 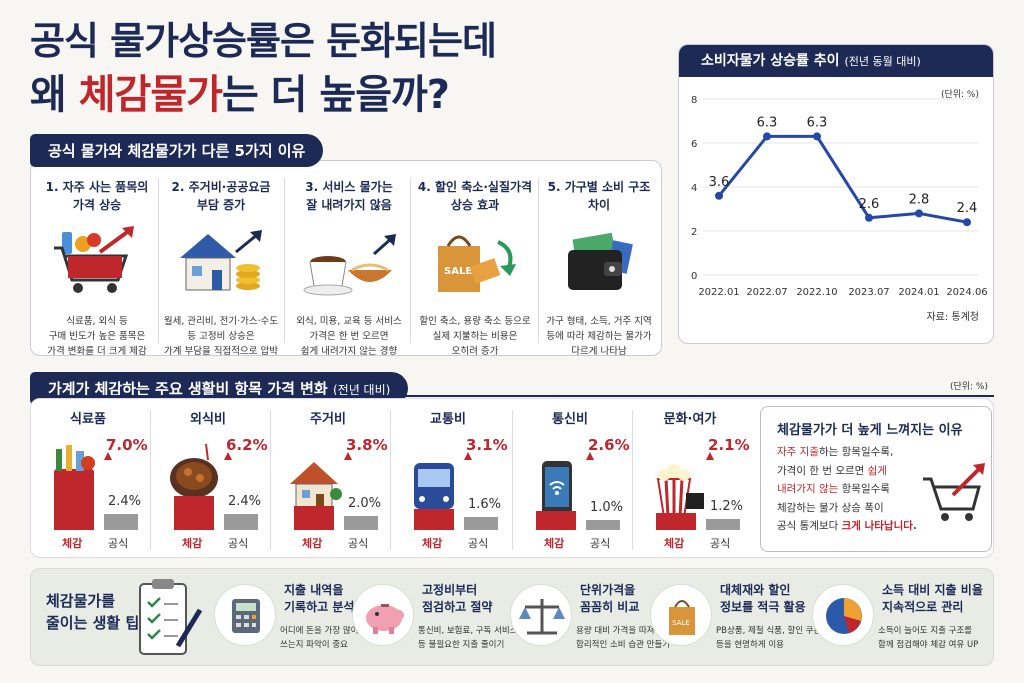 I want to click on item-title: 교통비, so click(x=448, y=419).